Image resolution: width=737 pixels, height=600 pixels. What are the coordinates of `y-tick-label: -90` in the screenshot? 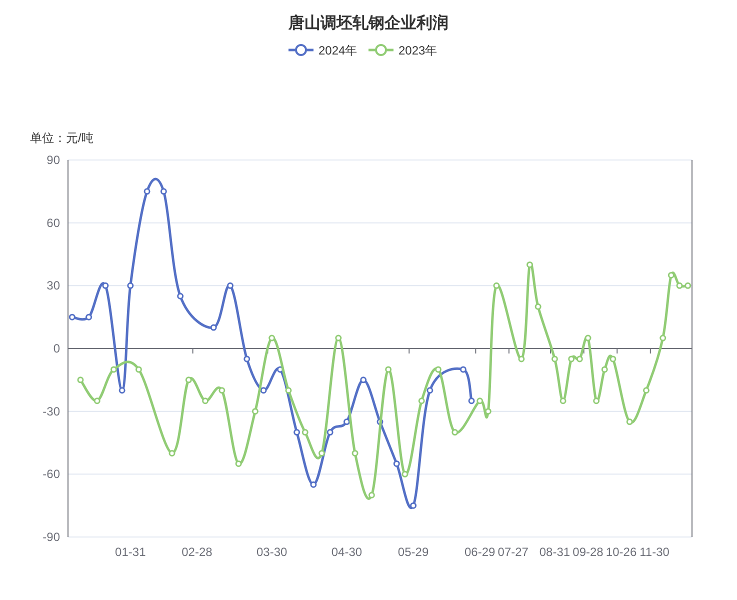 It's located at (51, 537).